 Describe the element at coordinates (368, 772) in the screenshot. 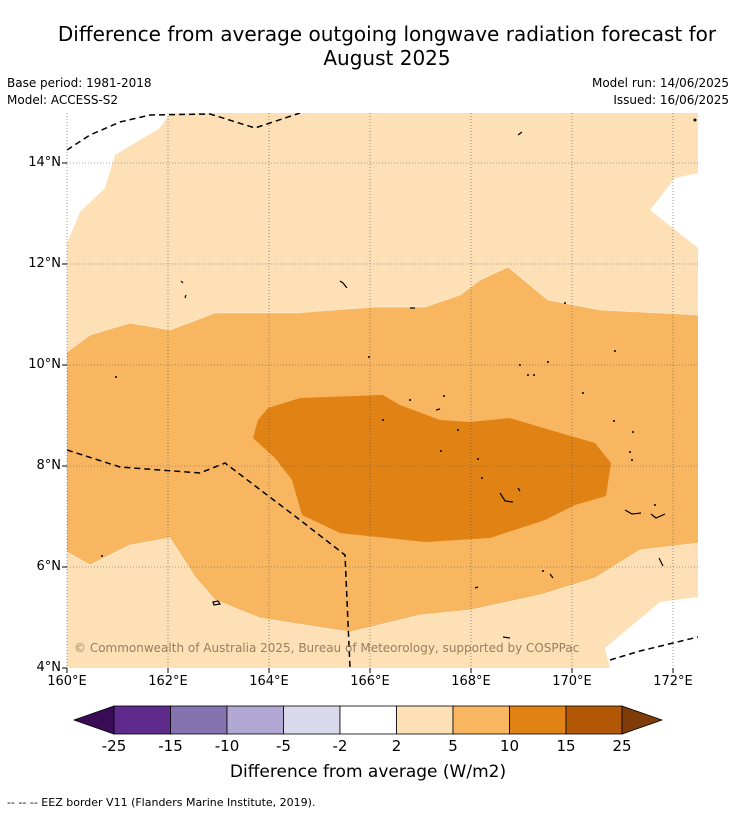

I see `colorbar-title: Difference from average (W/m2)` at that location.